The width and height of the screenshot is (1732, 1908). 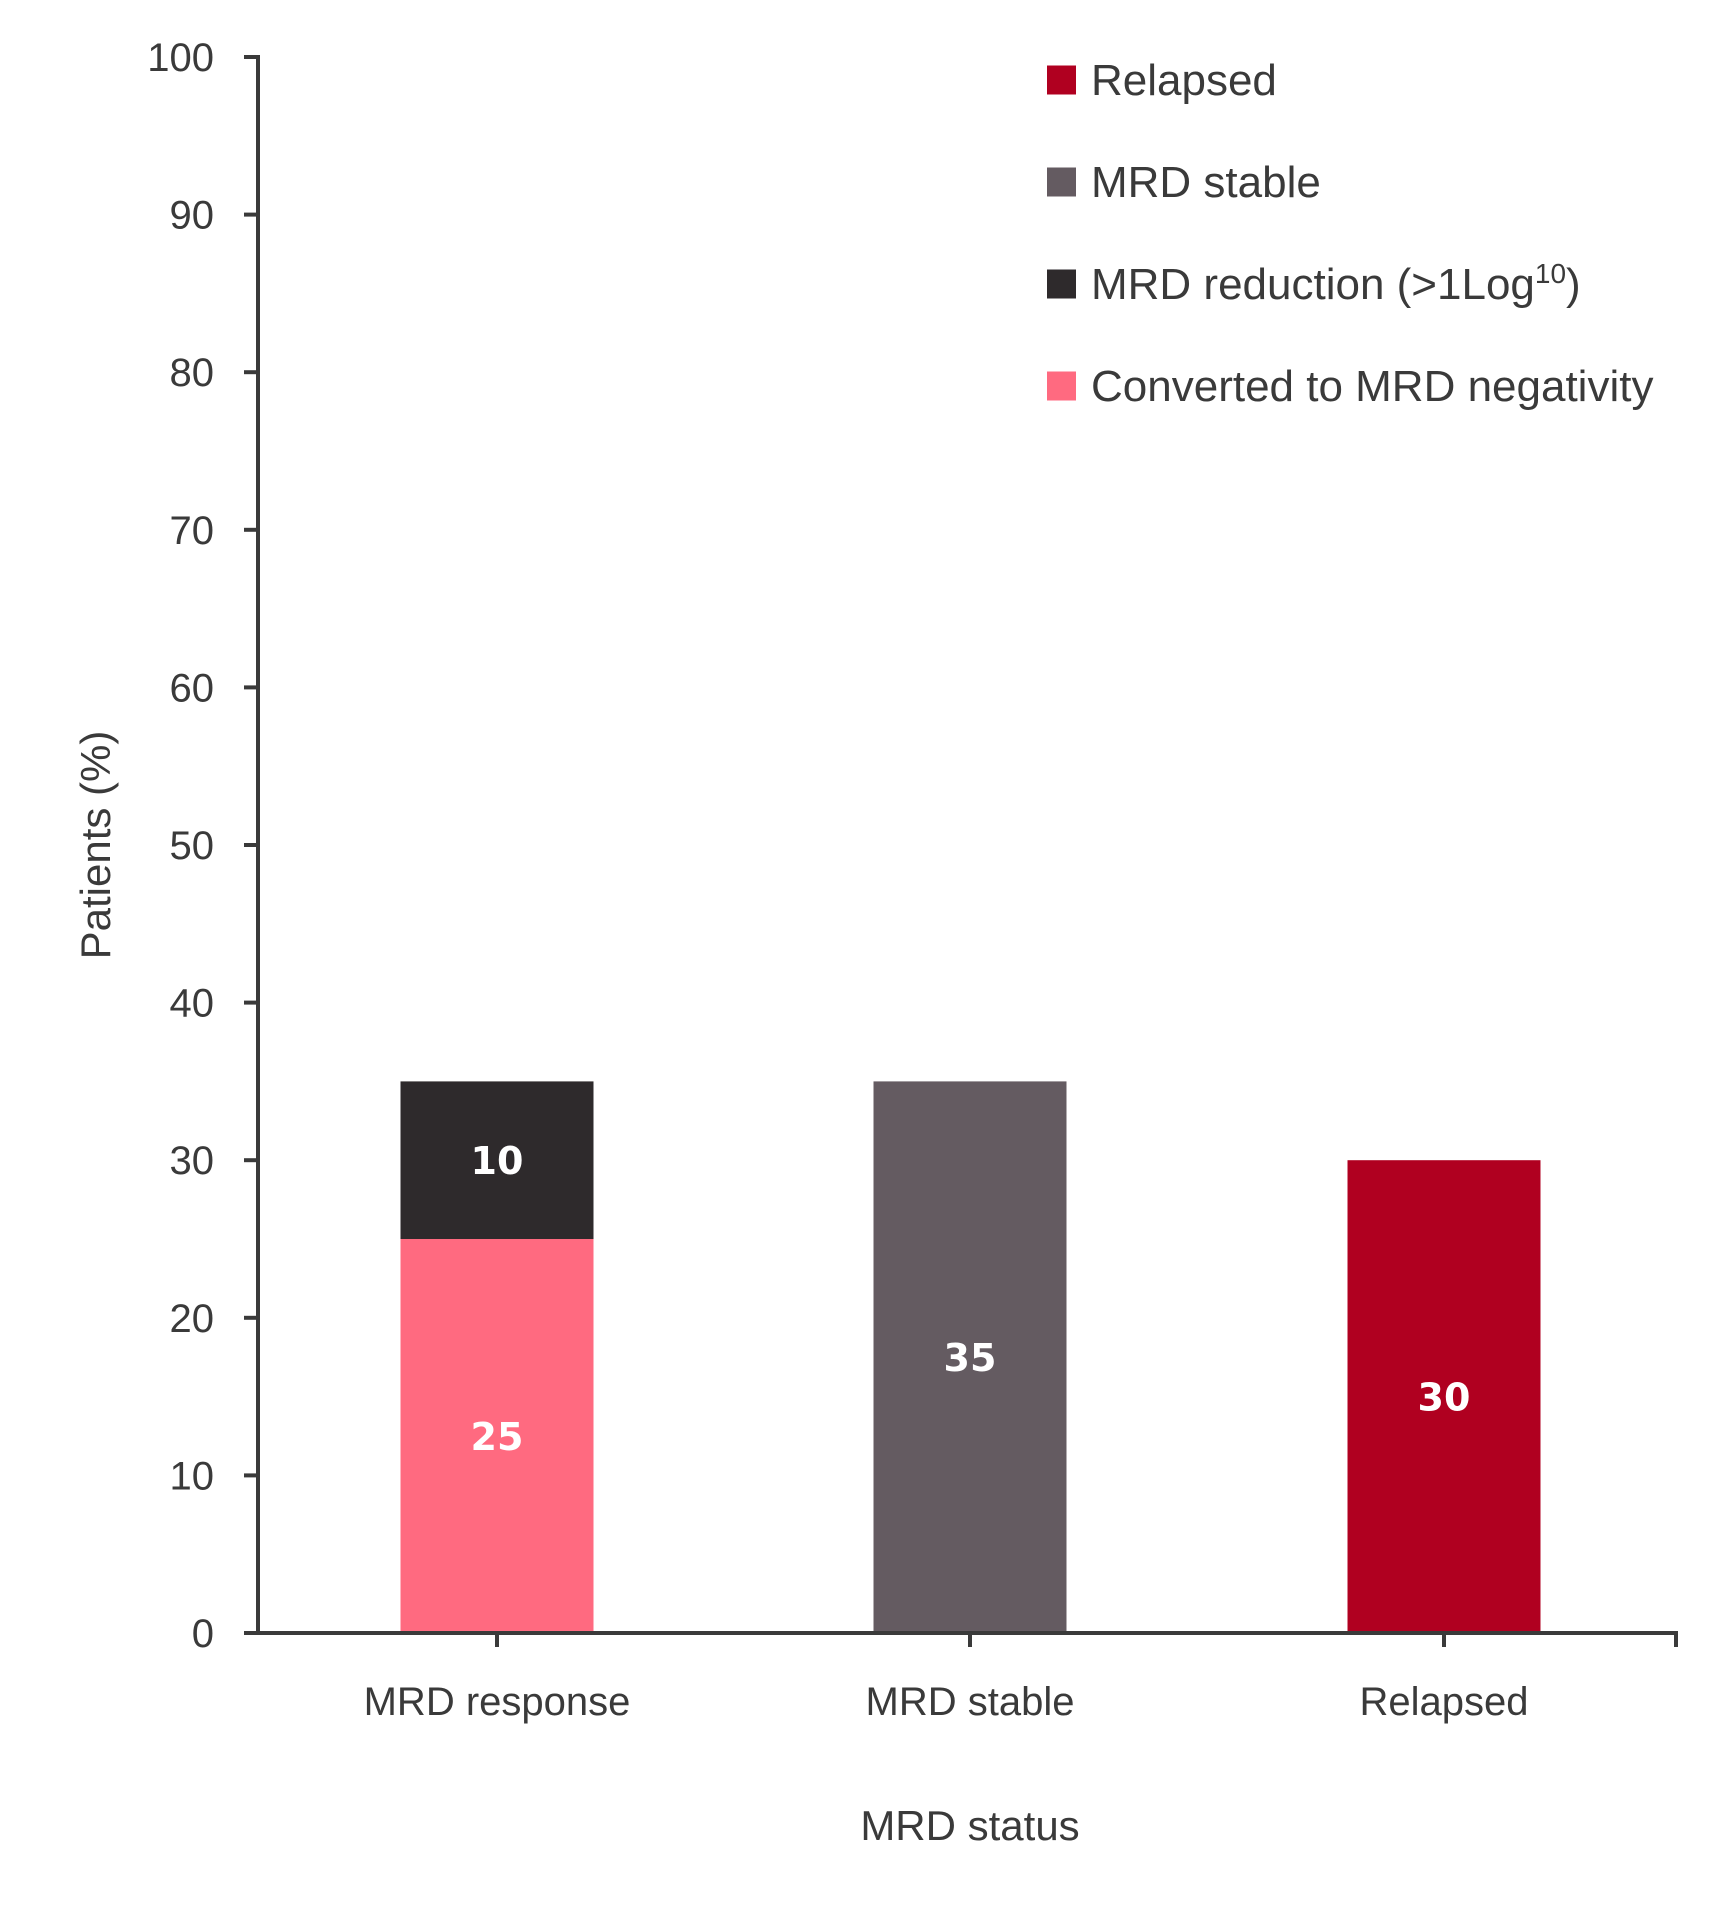 What do you see at coordinates (203, 1634) in the screenshot?
I see `y-tick-label: 0` at bounding box center [203, 1634].